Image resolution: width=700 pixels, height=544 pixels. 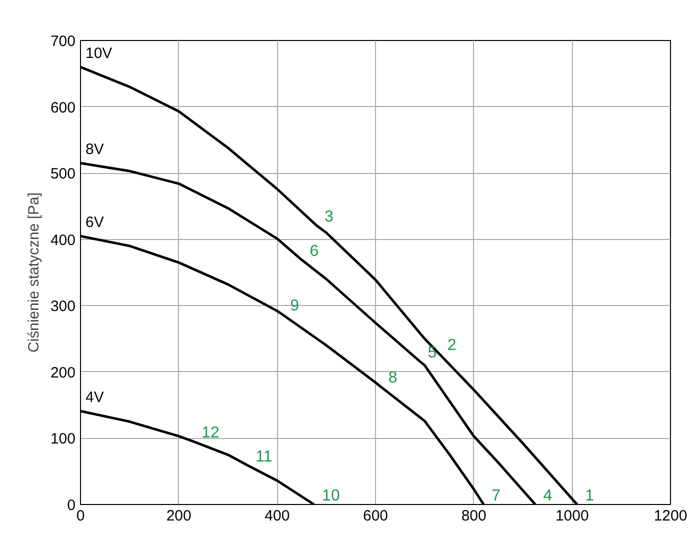 I want to click on y-tick-label: 200, so click(x=63, y=373).